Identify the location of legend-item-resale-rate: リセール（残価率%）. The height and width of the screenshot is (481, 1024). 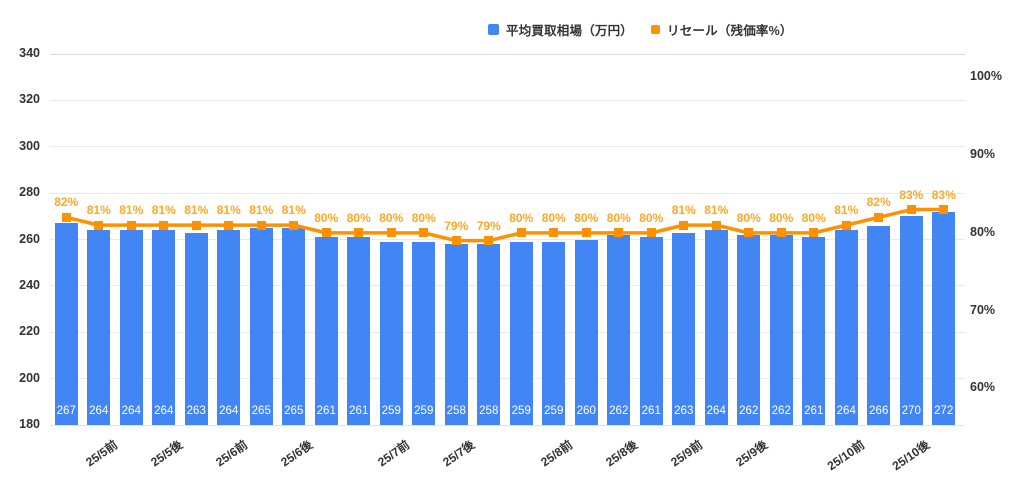
(722, 29).